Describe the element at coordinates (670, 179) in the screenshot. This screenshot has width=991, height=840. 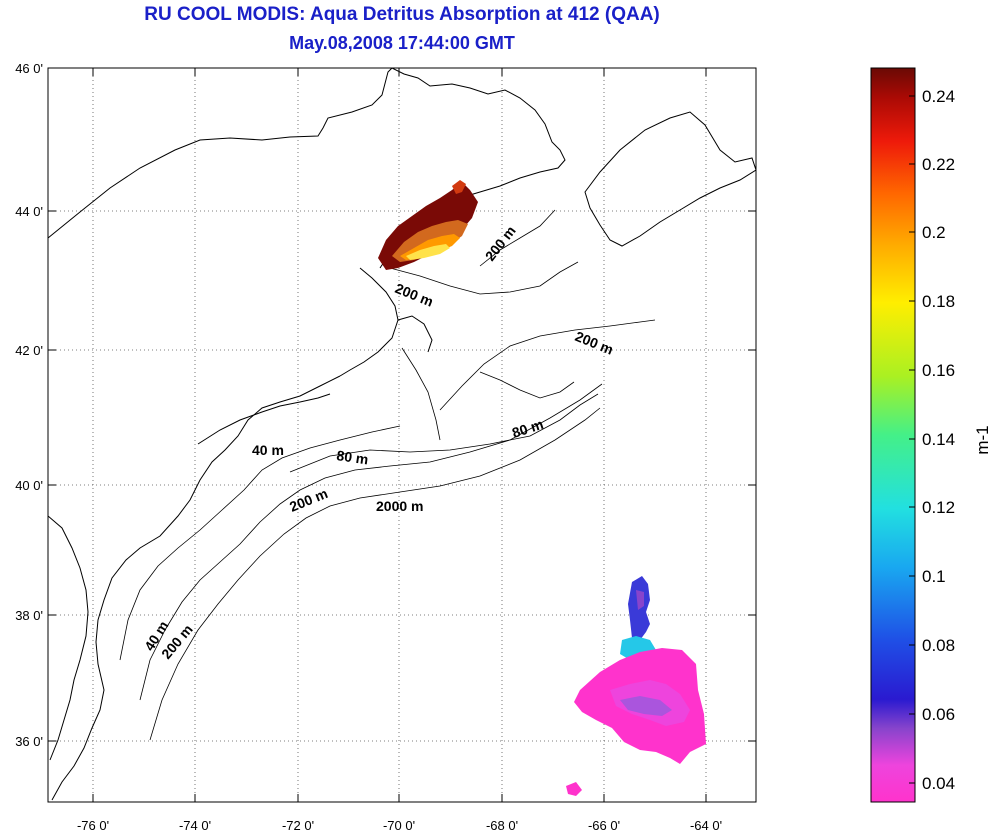
I see `coastline-nova-scotia` at that location.